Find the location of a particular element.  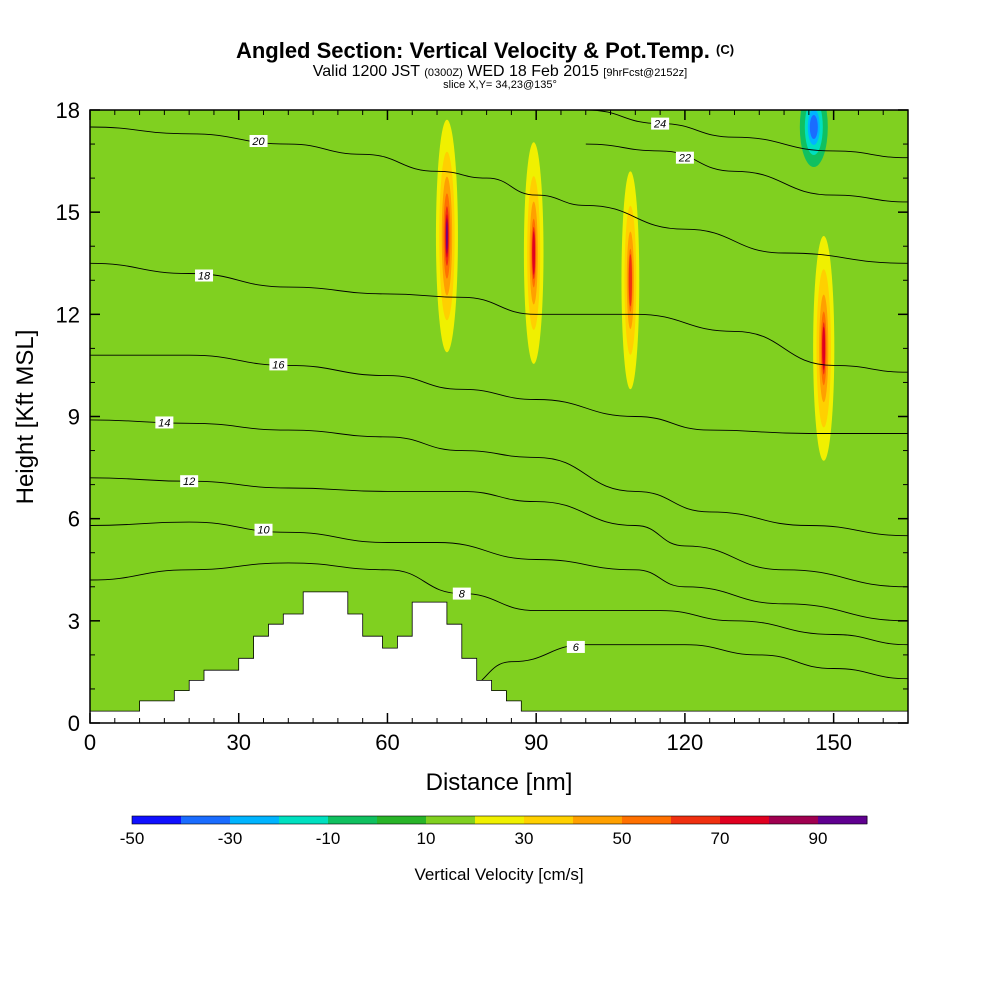

contour-label: 22 is located at coordinates (684, 159).